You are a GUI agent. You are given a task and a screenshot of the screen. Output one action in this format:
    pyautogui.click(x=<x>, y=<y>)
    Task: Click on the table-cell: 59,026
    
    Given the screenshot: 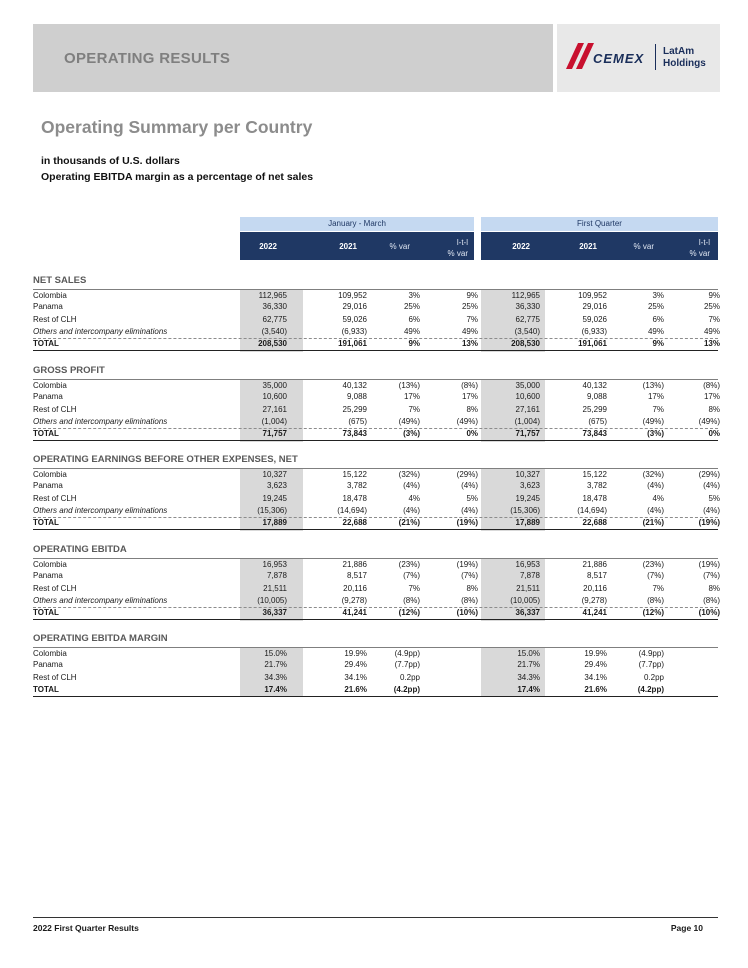 What is the action you would take?
    pyautogui.click(x=594, y=319)
    